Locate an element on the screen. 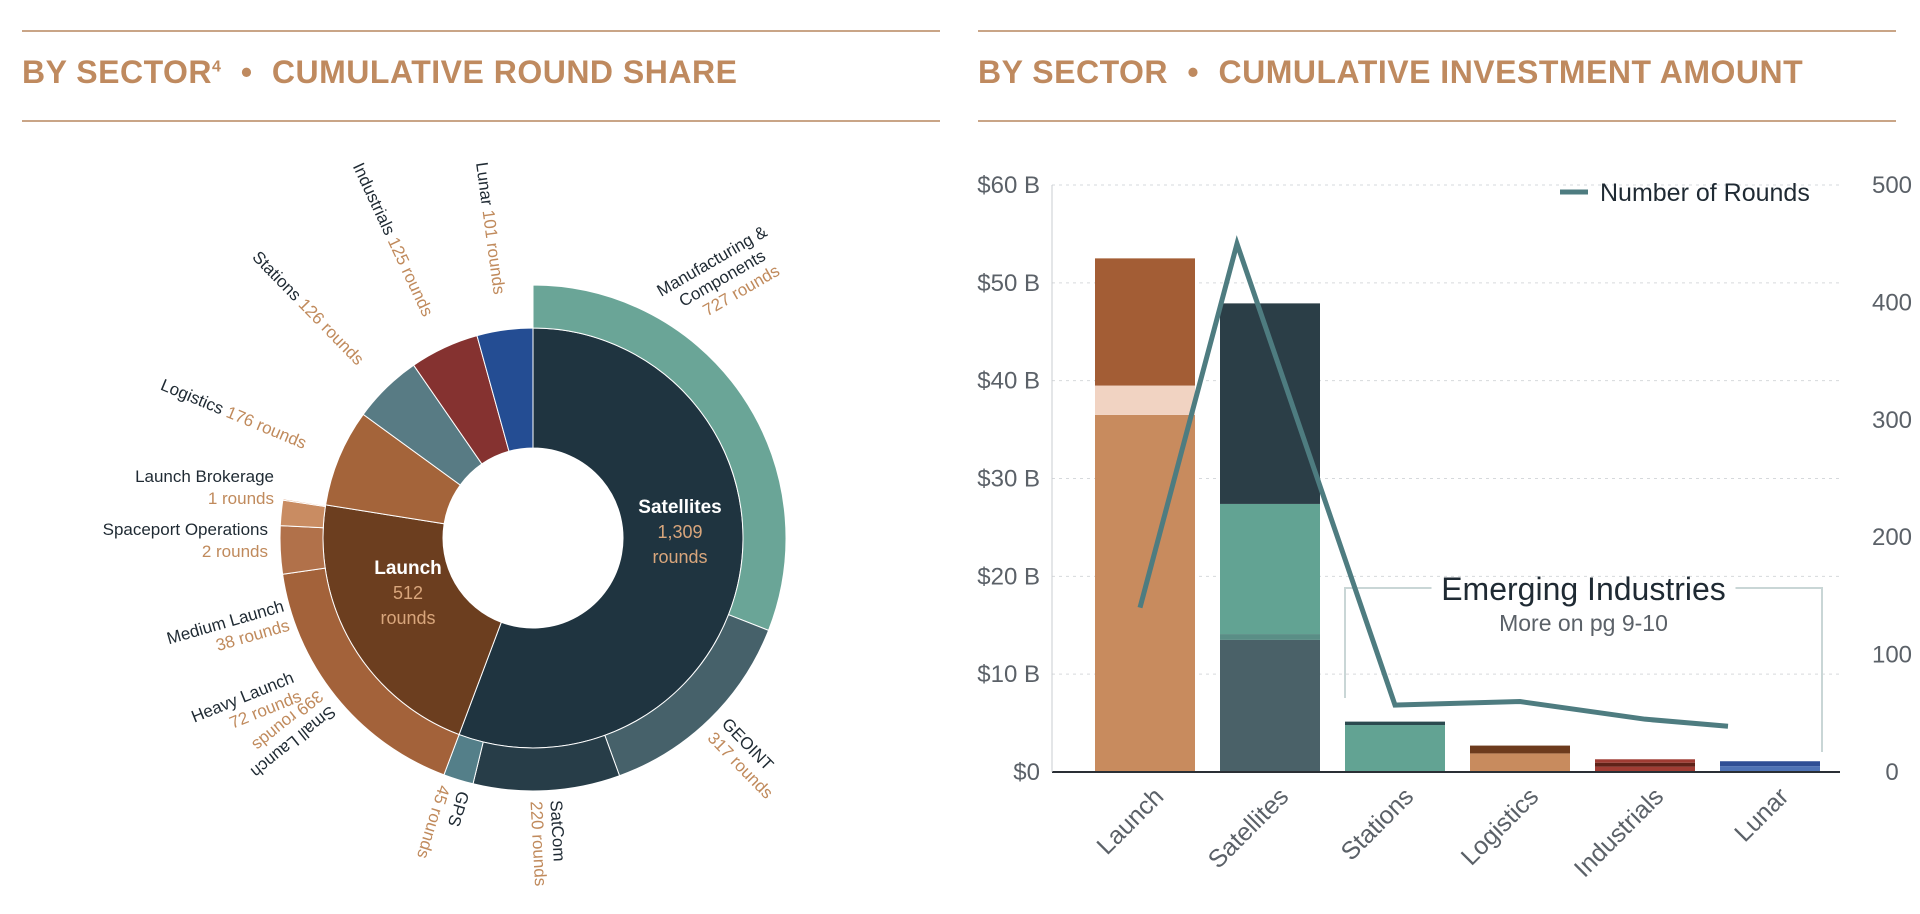  bar-stack-logistics is located at coordinates (1520, 758).